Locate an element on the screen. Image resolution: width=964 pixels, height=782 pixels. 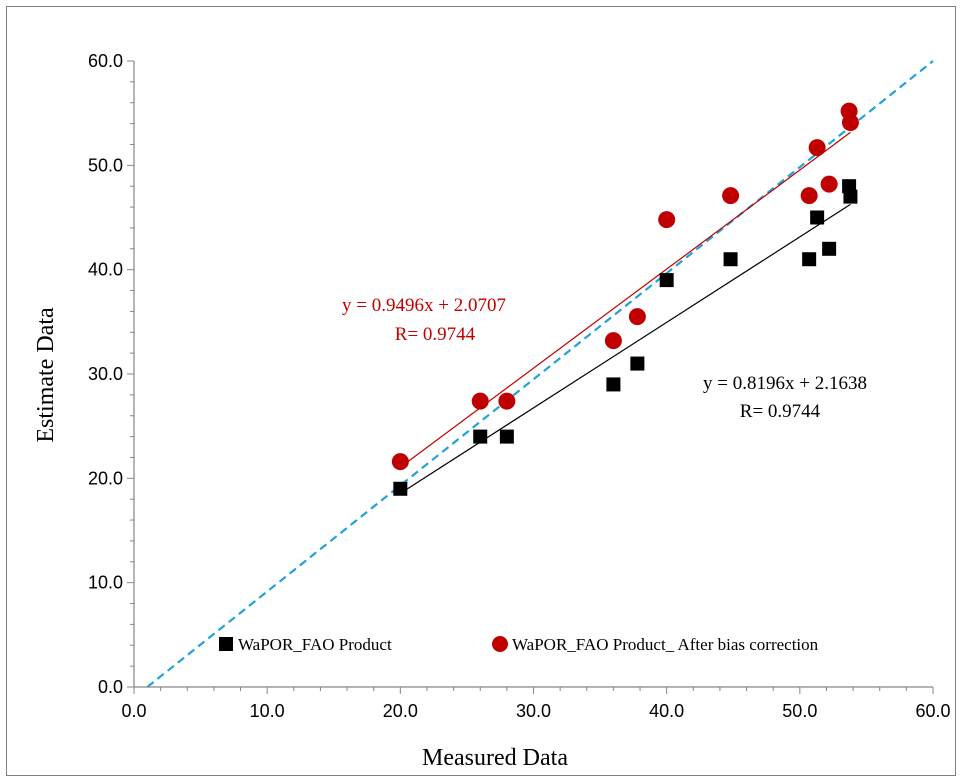
y-tick-label: 40.0 is located at coordinates (105, 270).